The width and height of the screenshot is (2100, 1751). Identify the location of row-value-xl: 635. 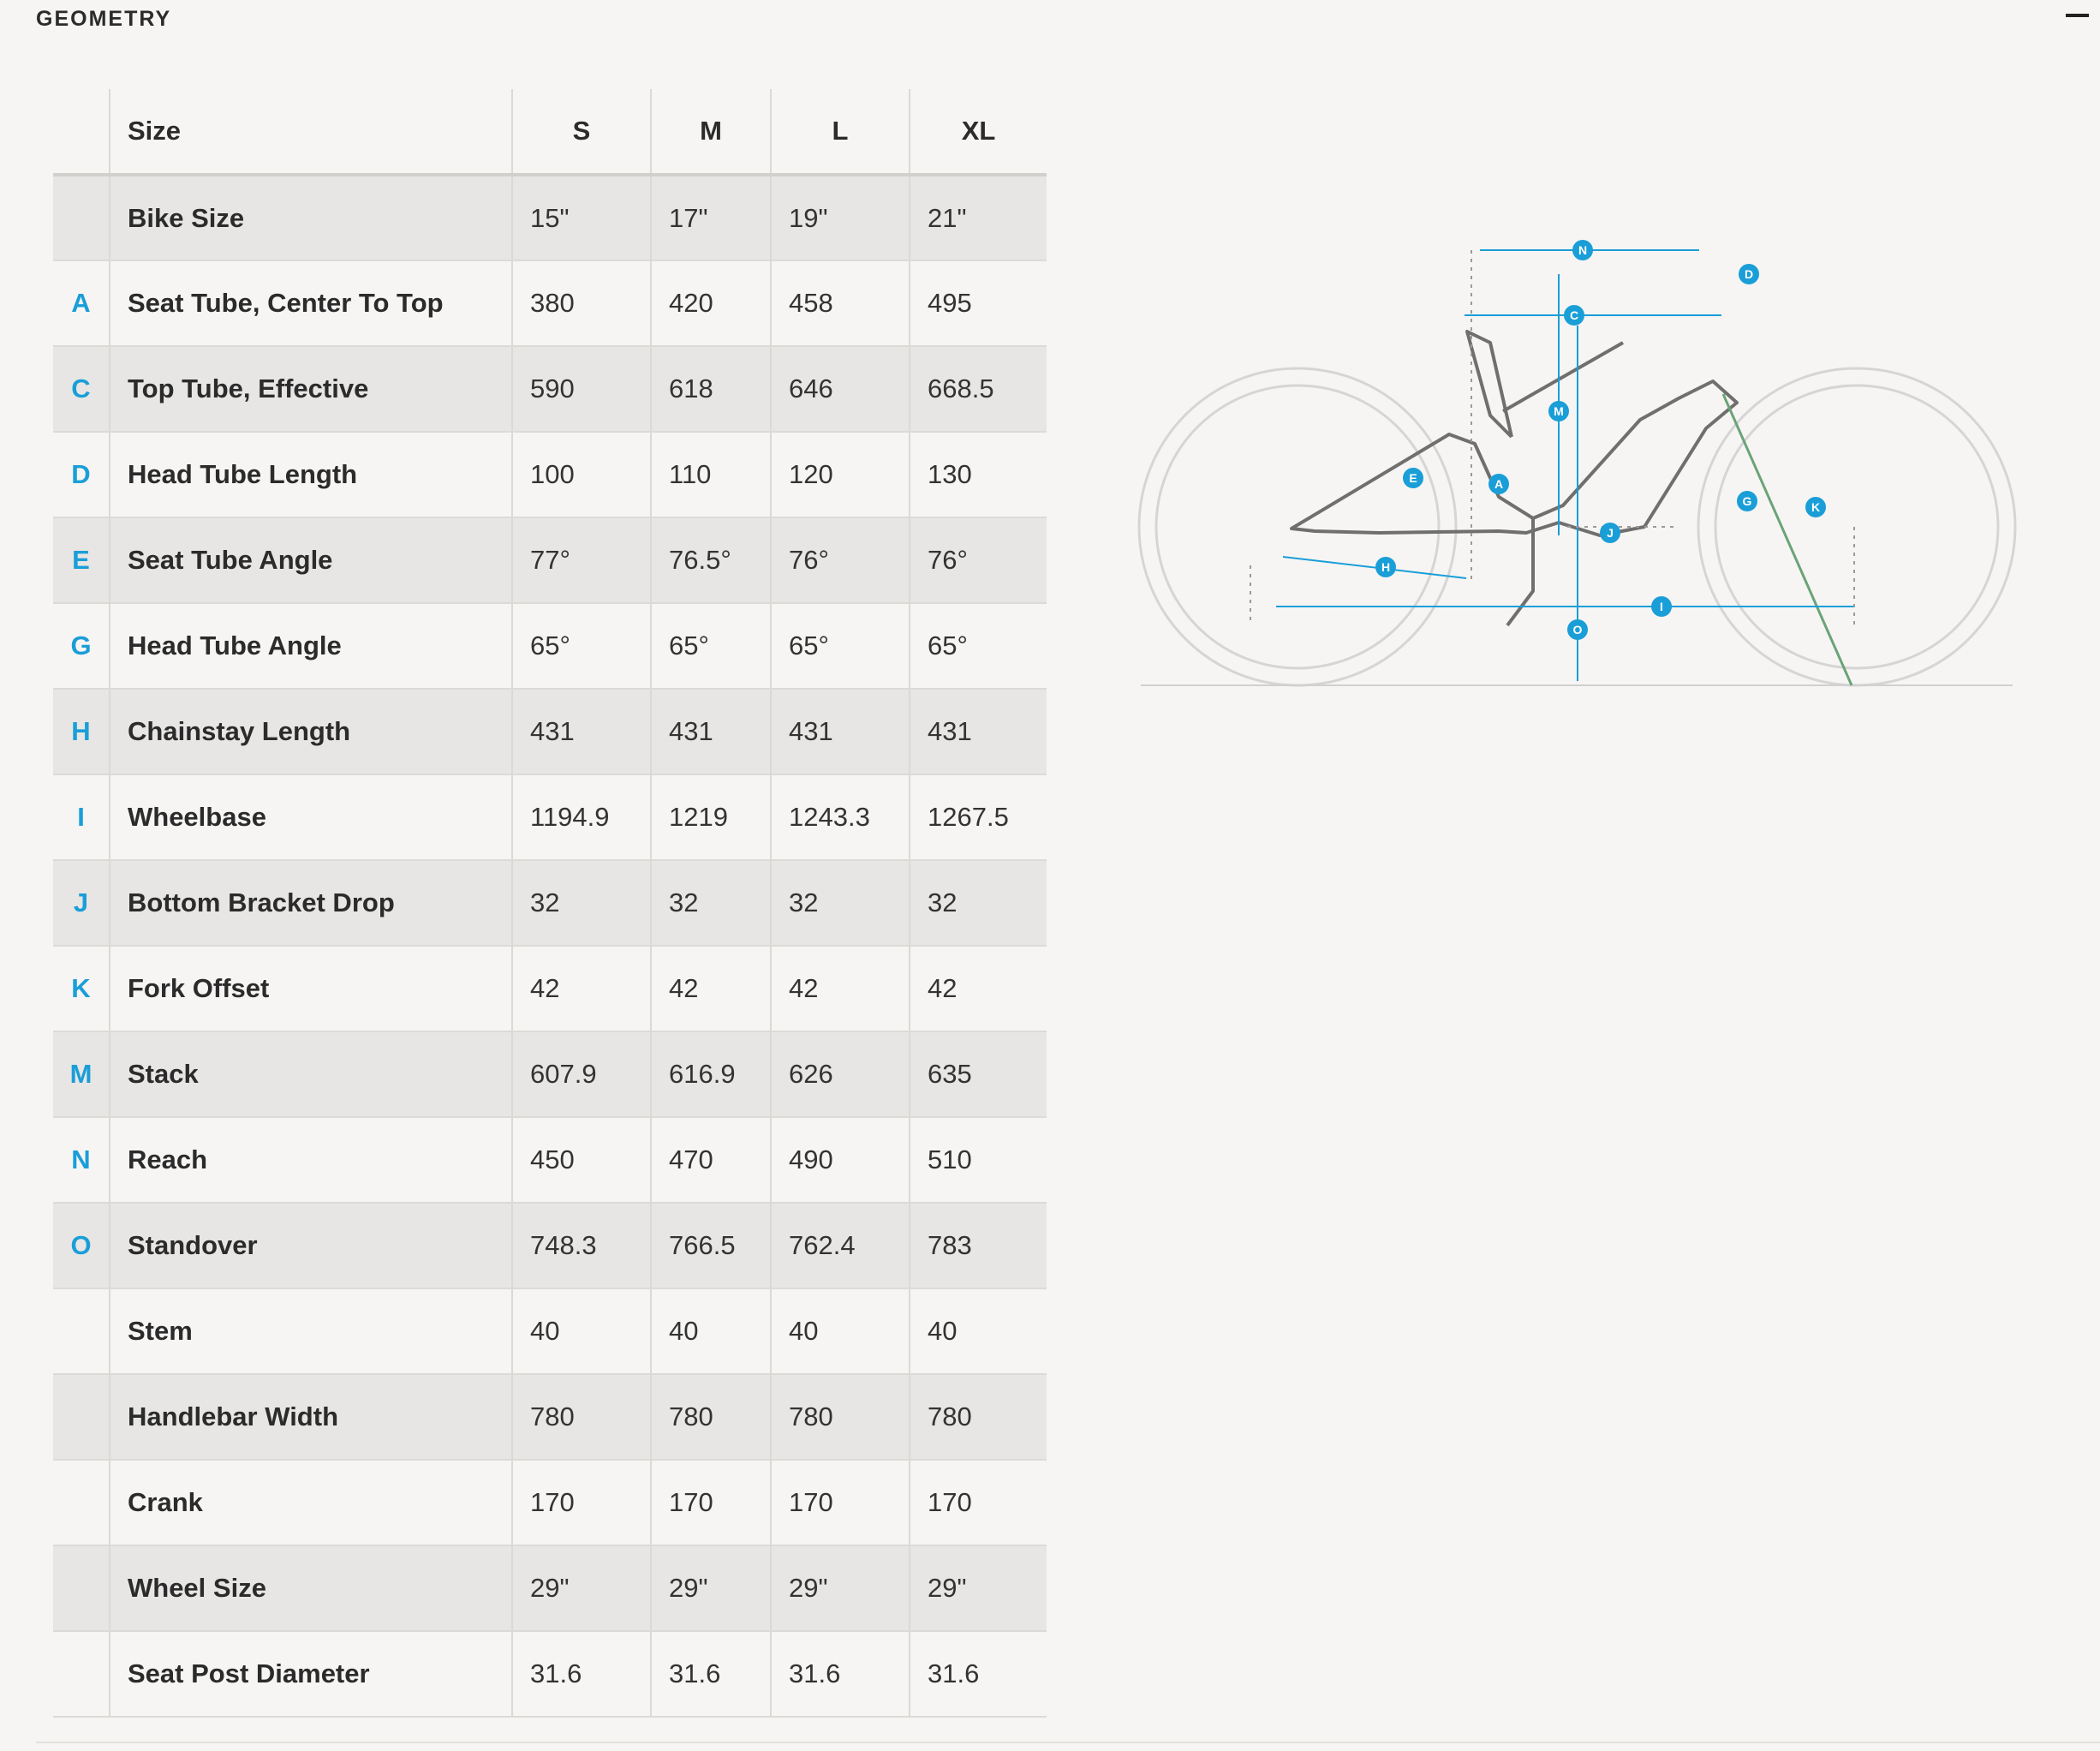
(979, 1074).